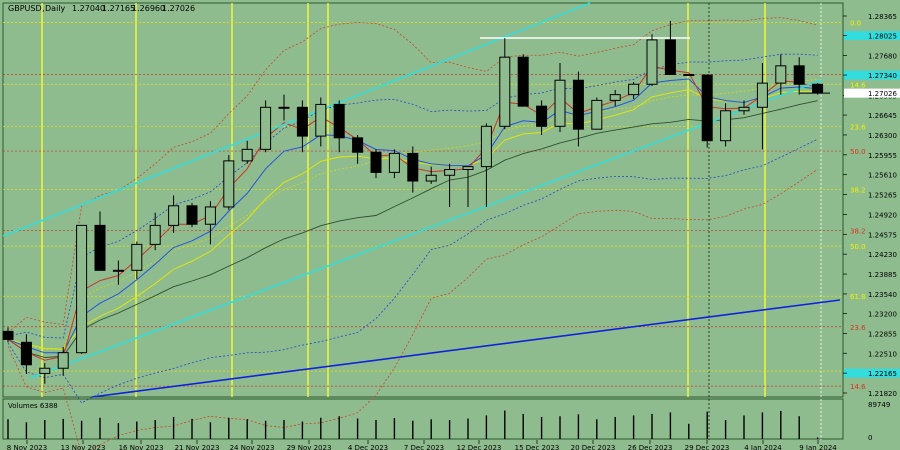 This screenshot has width=900, height=450. I want to click on y-axis-label: 1.24920, so click(882, 215).